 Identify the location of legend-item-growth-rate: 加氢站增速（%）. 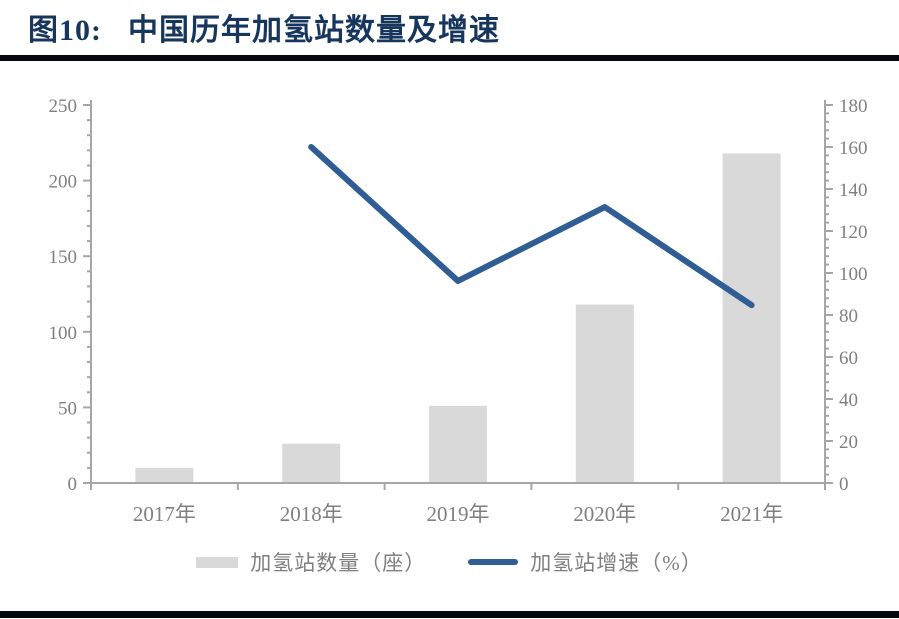
(585, 562).